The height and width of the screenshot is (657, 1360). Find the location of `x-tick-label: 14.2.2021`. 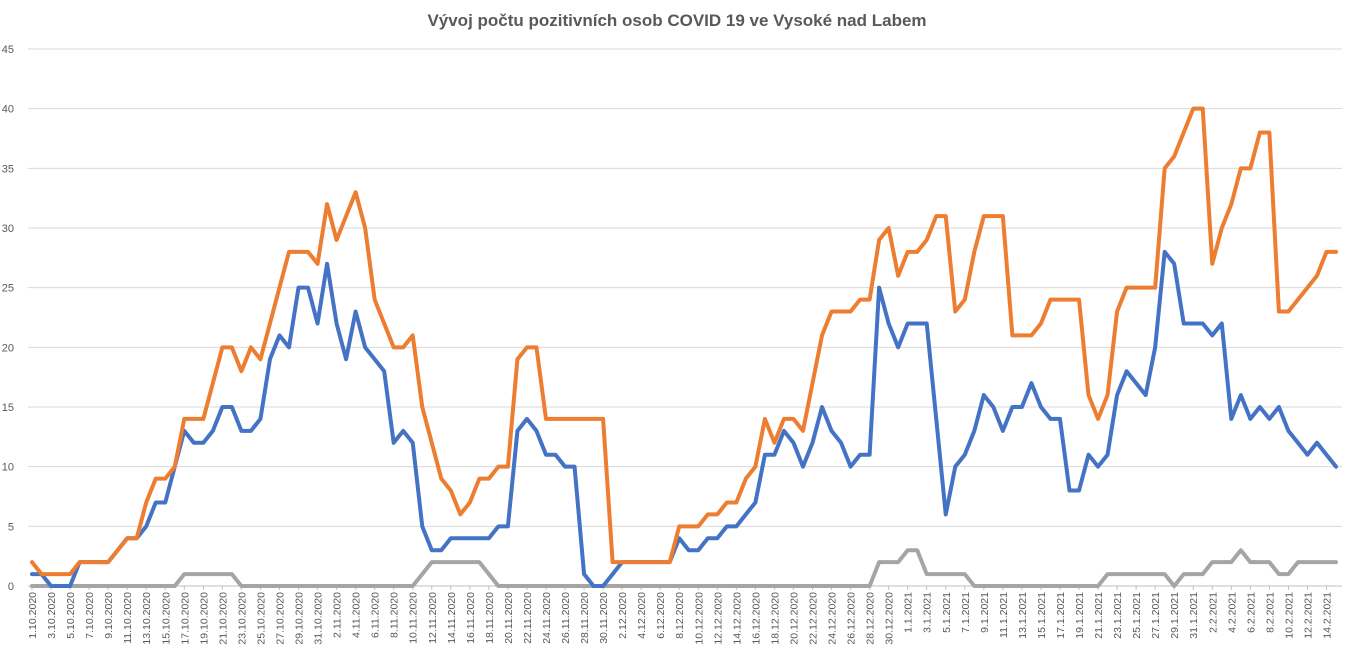

x-tick-label: 14.2.2021 is located at coordinates (1327, 615).